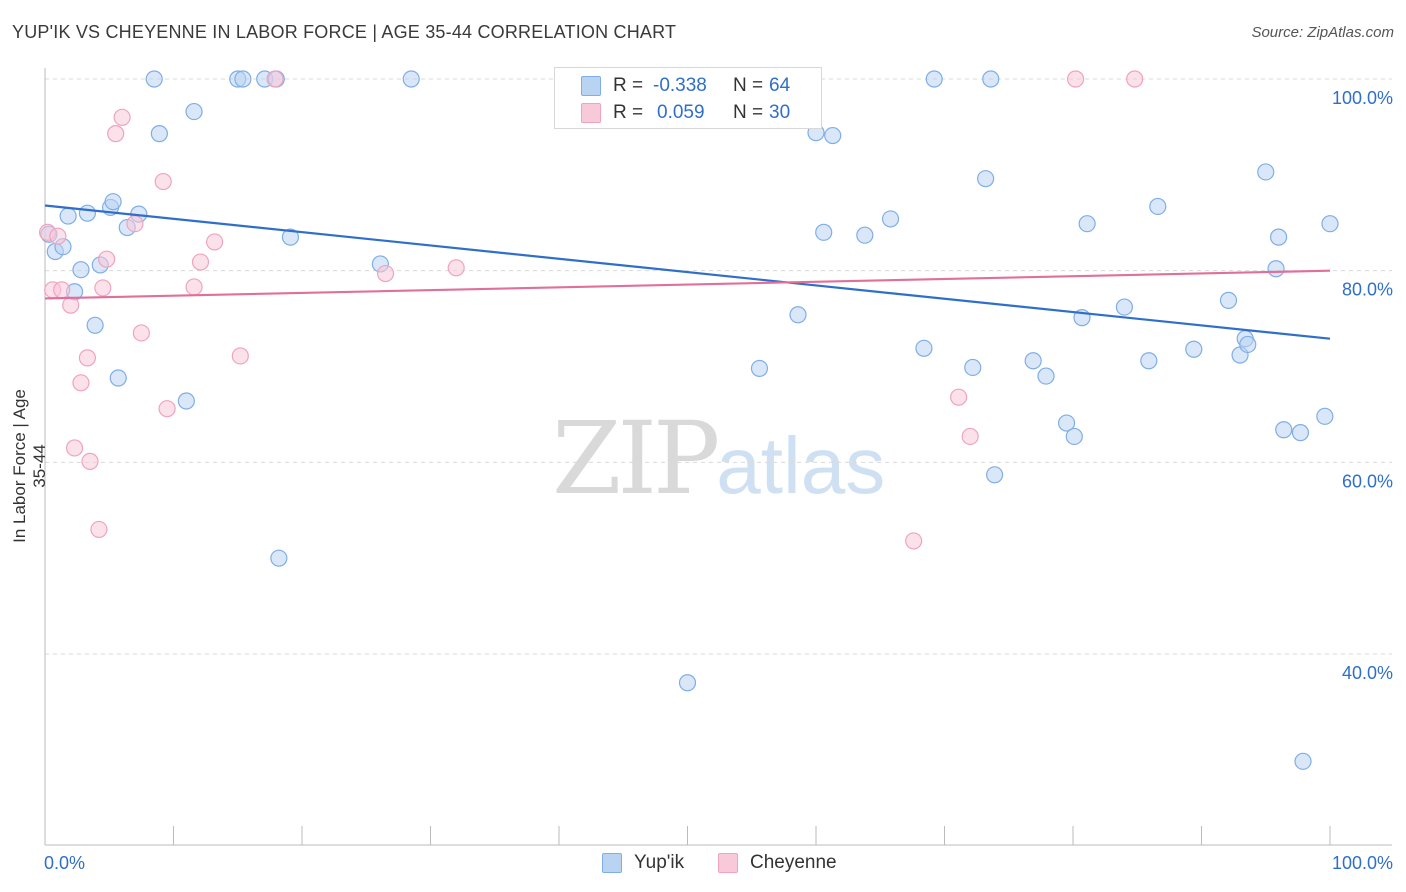  What do you see at coordinates (780, 112) in the screenshot?
I see `n-value: 30` at bounding box center [780, 112].